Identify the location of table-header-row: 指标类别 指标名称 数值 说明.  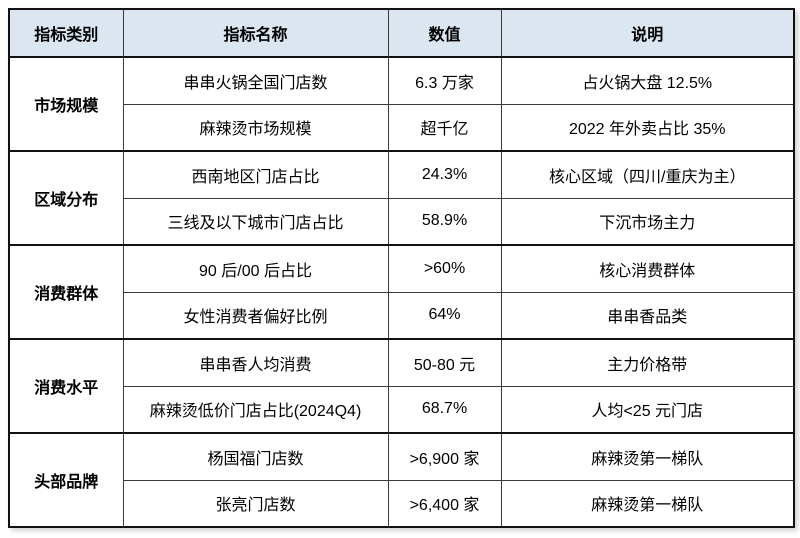
(401, 33).